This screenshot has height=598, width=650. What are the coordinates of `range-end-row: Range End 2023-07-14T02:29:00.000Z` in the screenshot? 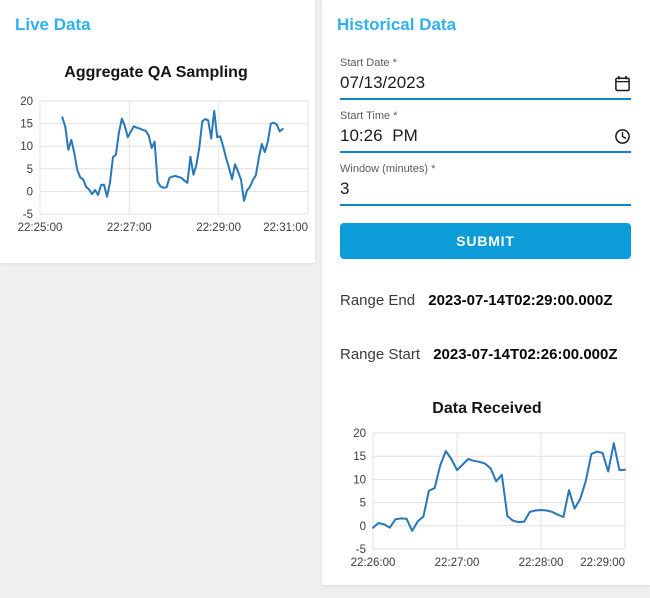 It's located at (486, 301).